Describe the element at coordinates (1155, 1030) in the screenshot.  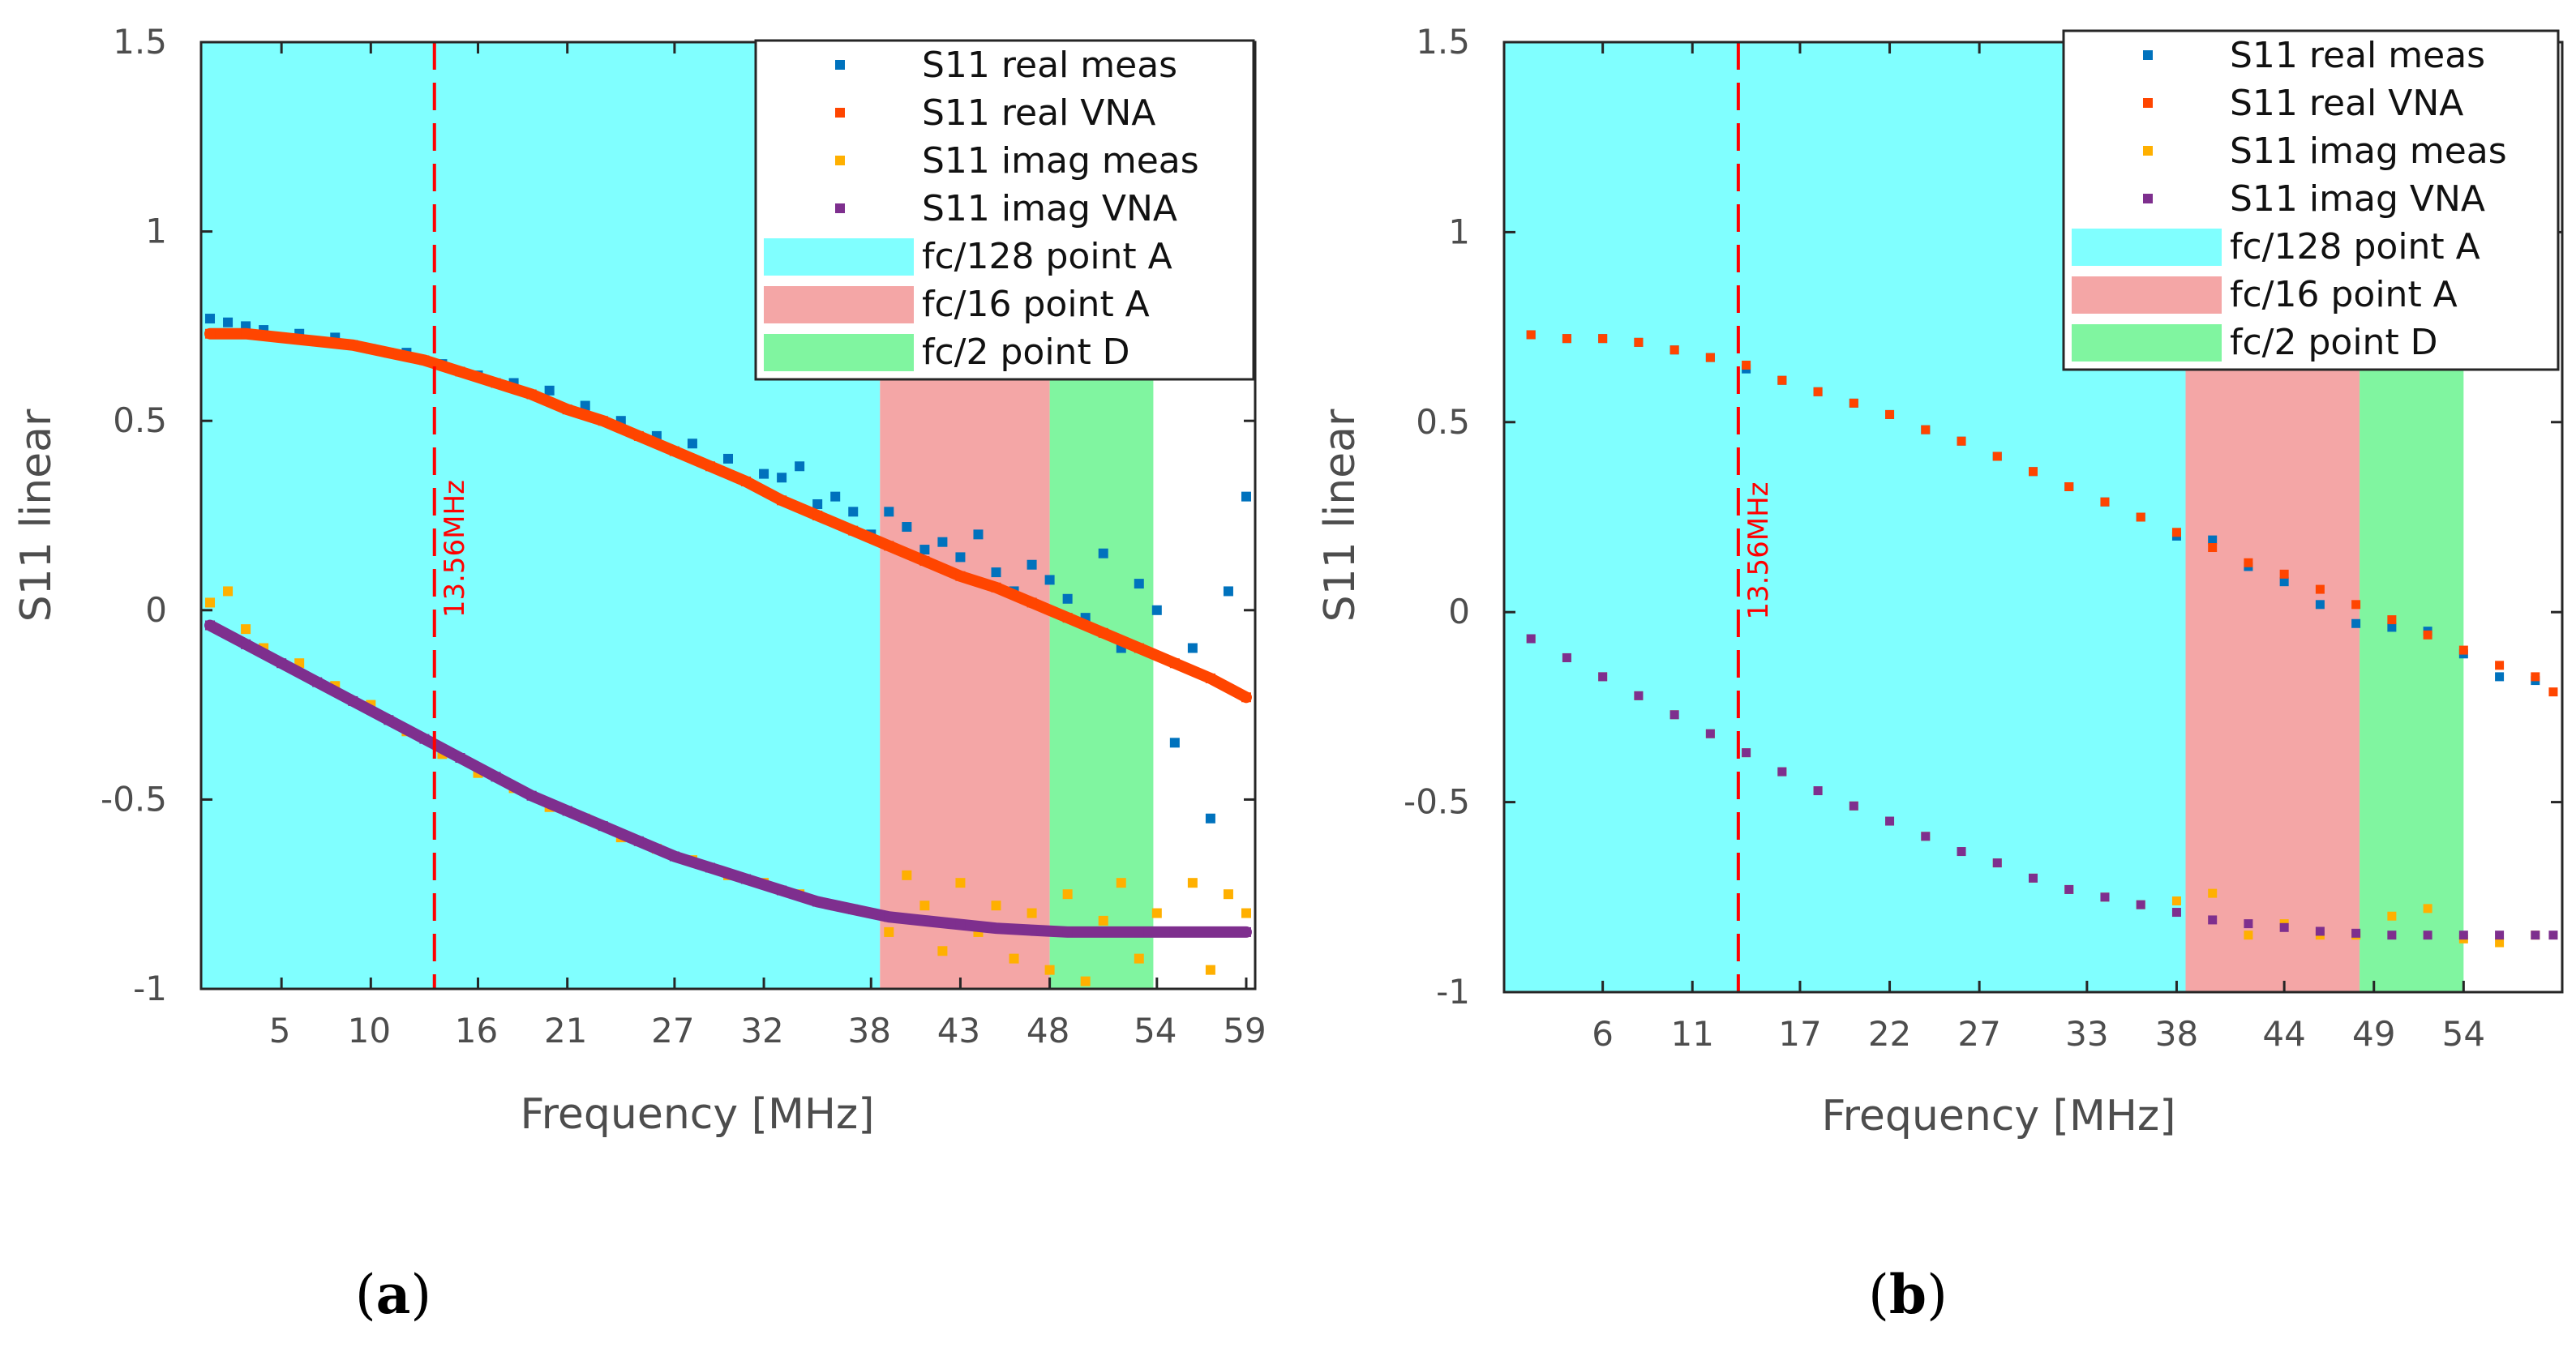
I see `panel-a-xtick-label: 54` at that location.